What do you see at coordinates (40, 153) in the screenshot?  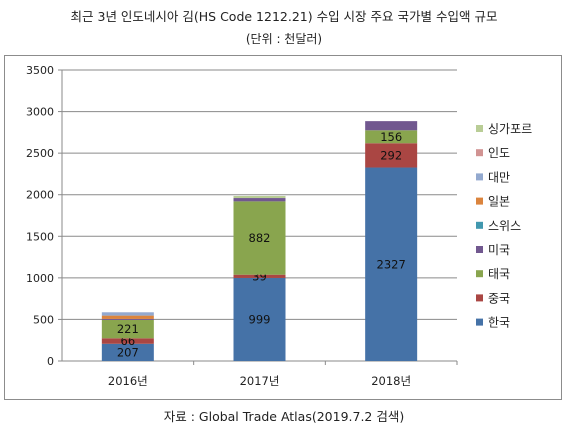 I see `y-tick-label: 2500` at bounding box center [40, 153].